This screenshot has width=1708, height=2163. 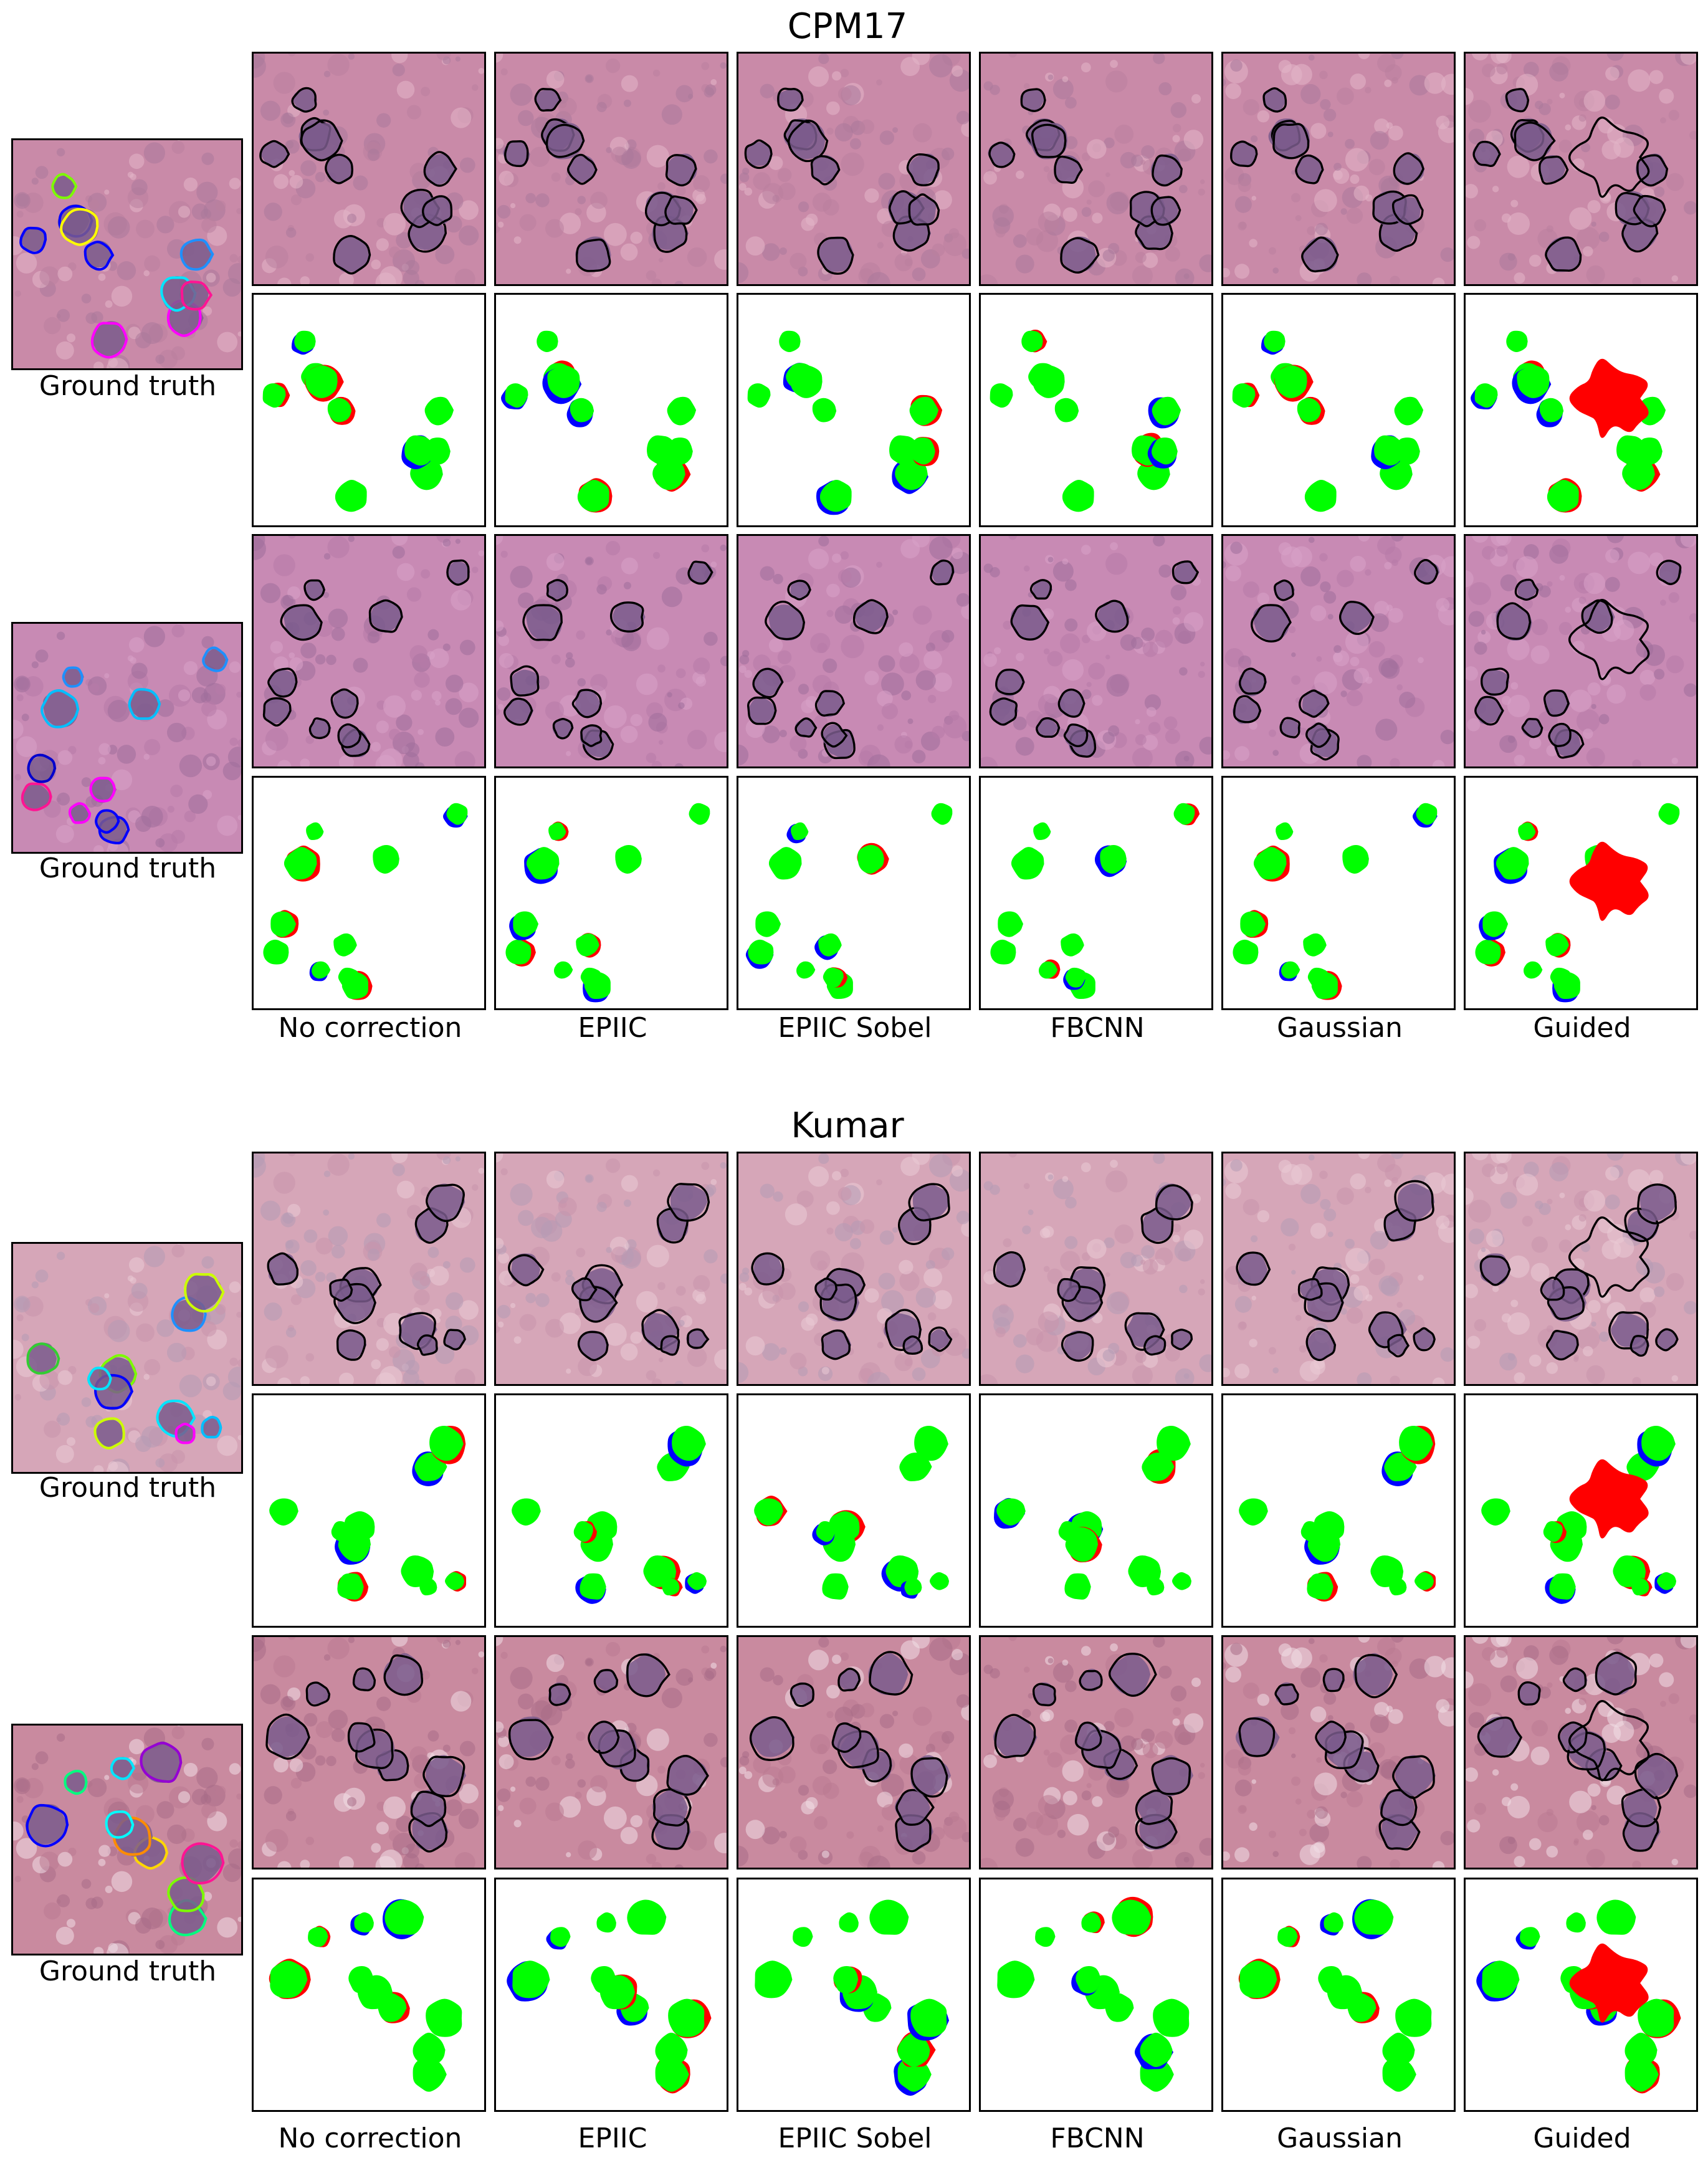 What do you see at coordinates (611, 651) in the screenshot?
I see `histology-panel-epiic` at bounding box center [611, 651].